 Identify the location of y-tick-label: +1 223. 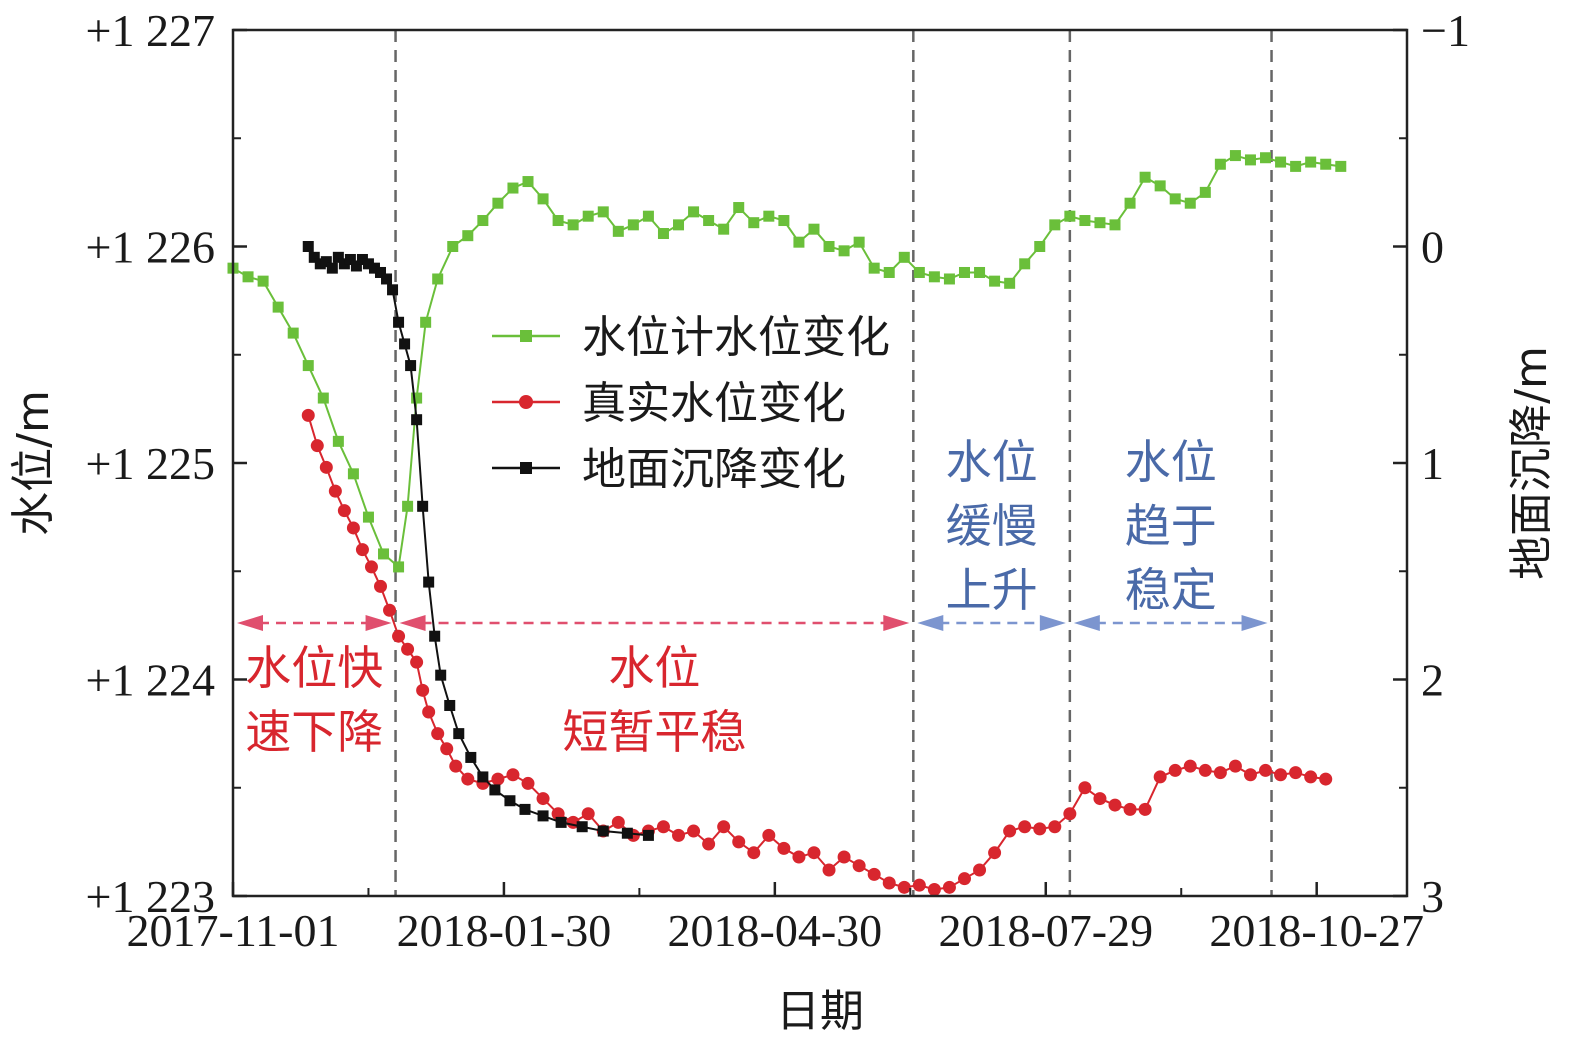
(150, 896).